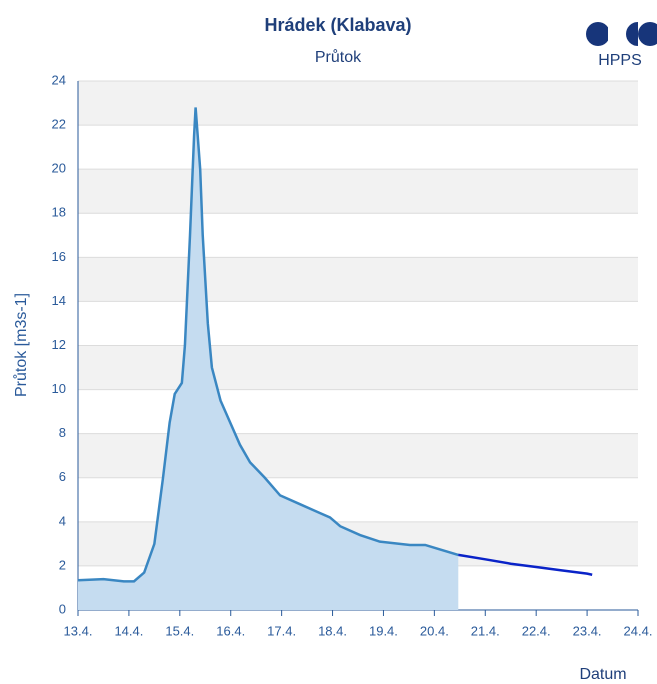 The width and height of the screenshot is (657, 684). What do you see at coordinates (59, 344) in the screenshot?
I see `y-tick-label: 12` at bounding box center [59, 344].